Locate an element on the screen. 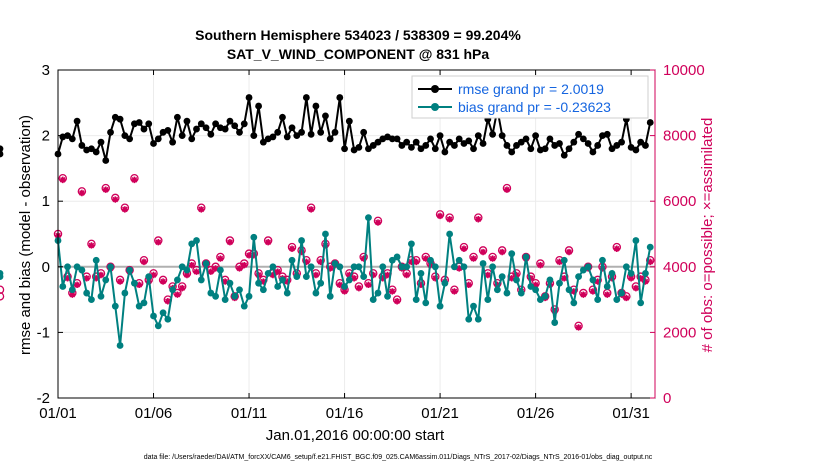 Image resolution: width=830 pixels, height=470 pixels. y-left-tick-label: 2 is located at coordinates (46, 136).